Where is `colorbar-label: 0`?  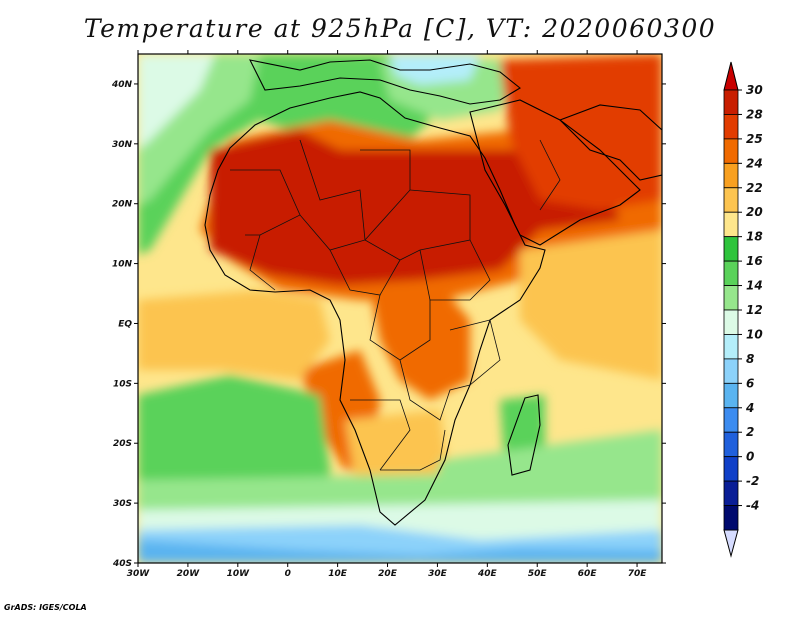
colorbar-label: 0 is located at coordinates (750, 457).